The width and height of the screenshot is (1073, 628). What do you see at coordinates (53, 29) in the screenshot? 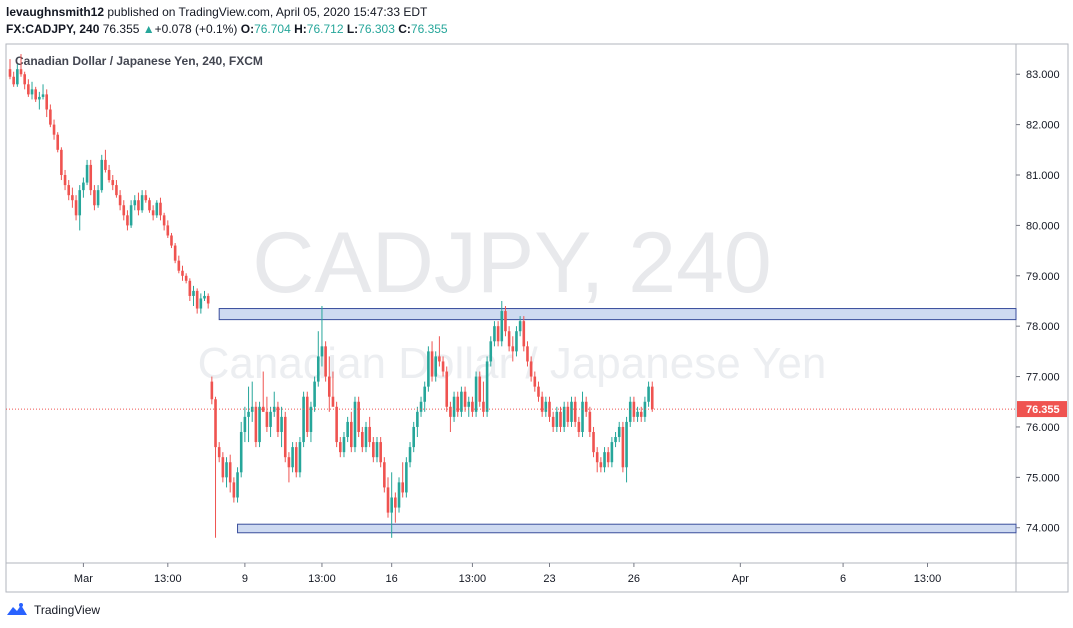
I see `symbol-label: FX:CADJPY, 240` at bounding box center [53, 29].